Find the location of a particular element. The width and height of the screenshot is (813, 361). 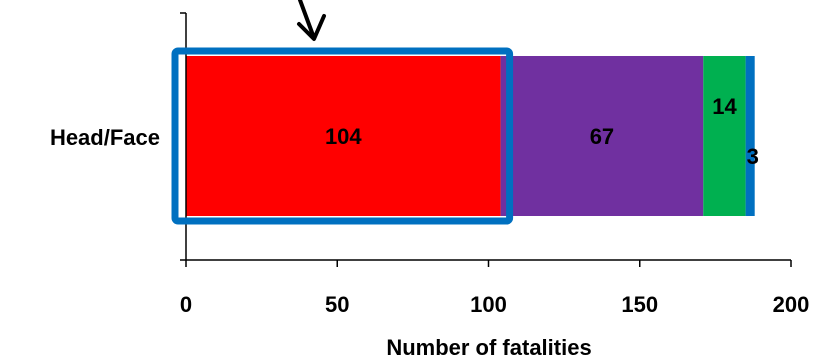

arrow-annotation is located at coordinates (311, 20).